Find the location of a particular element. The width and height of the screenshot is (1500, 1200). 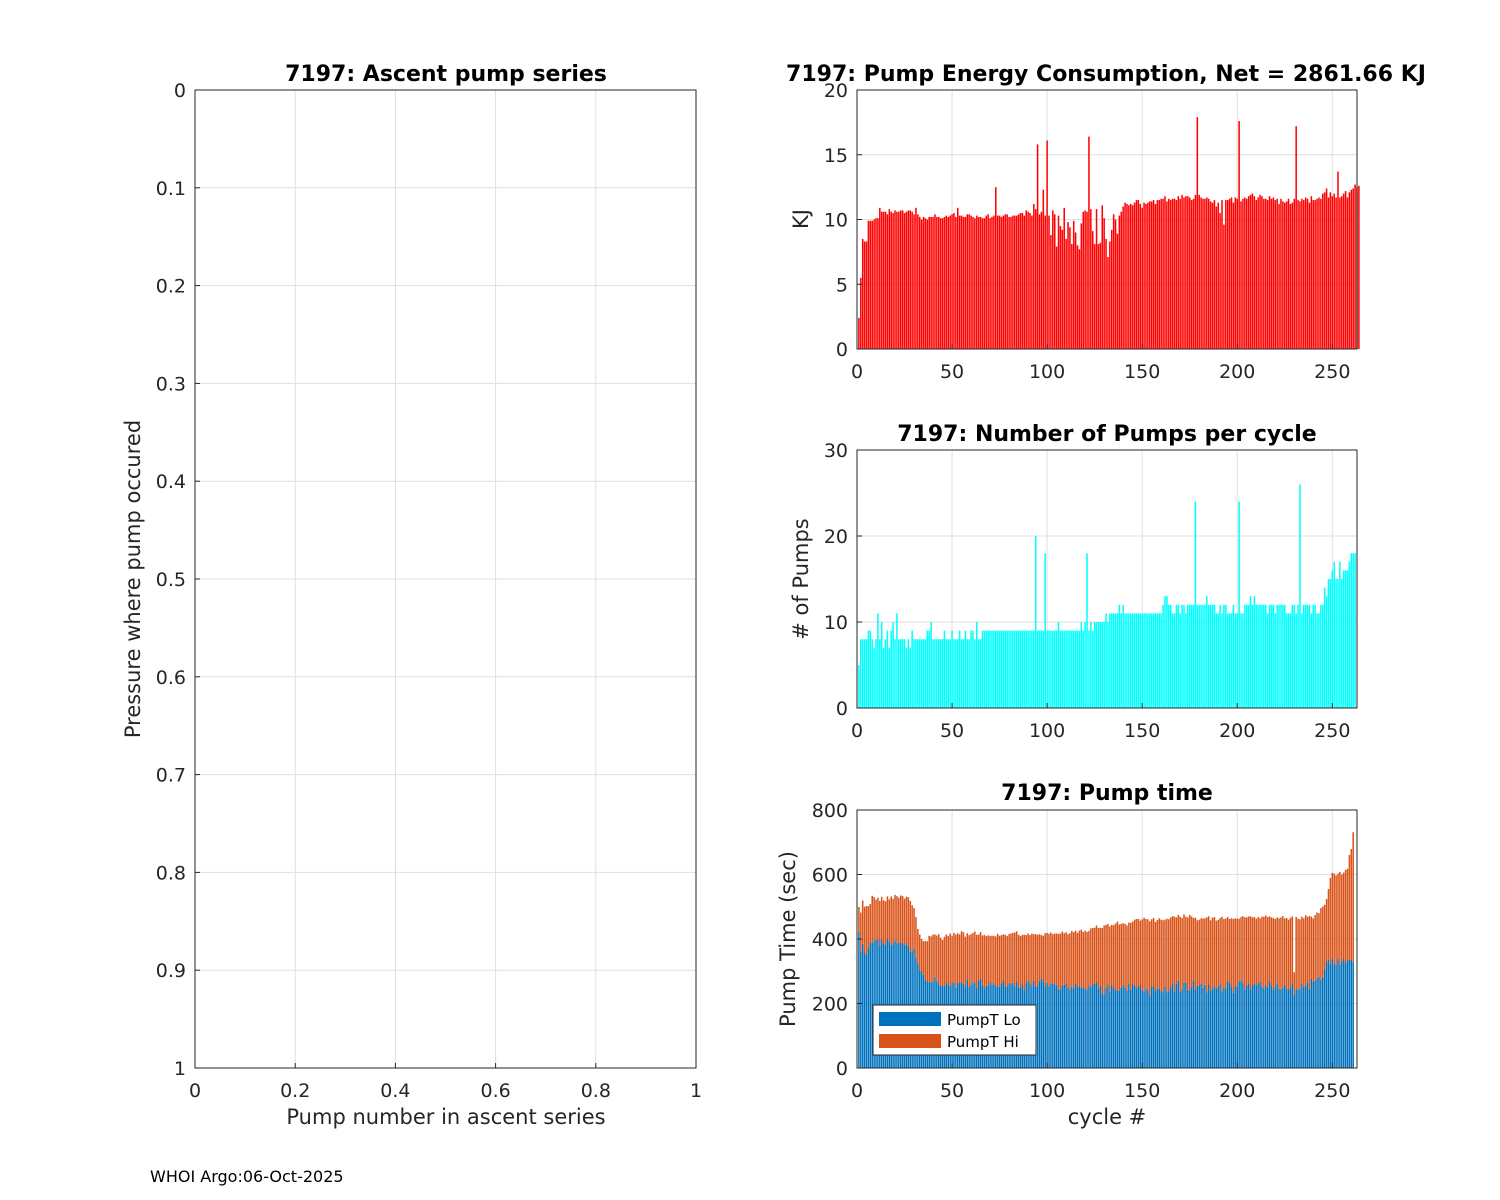

energy-xtick-label: 50 is located at coordinates (952, 372).